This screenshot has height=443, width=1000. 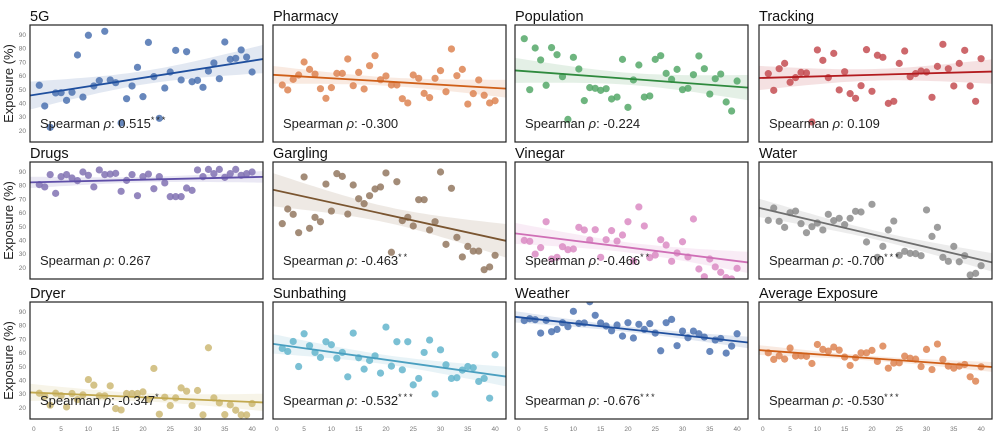 I want to click on spearman-annotation: Spearman ρ: 0.109, so click(x=824, y=123).